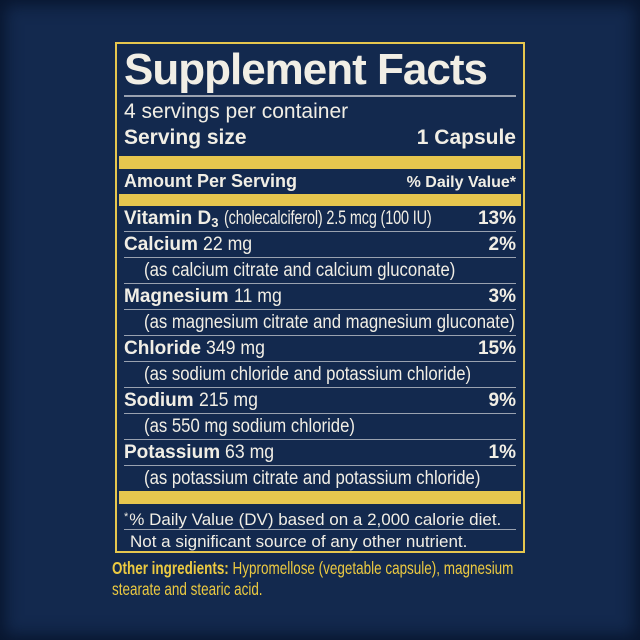  Describe the element at coordinates (320, 162) in the screenshot. I see `divider-bar-top` at that location.